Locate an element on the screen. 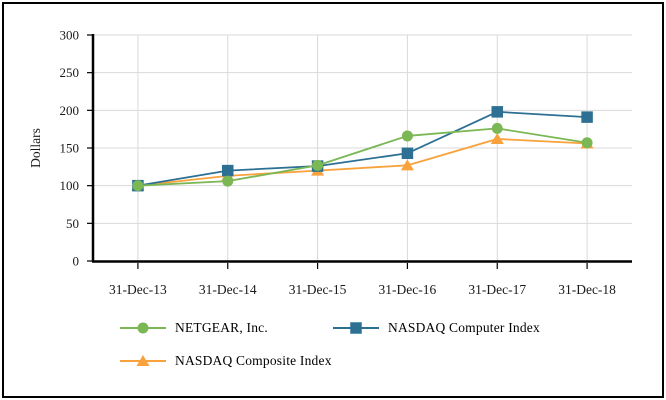 The height and width of the screenshot is (400, 666). legend-marker-circle-icon is located at coordinates (143, 328).